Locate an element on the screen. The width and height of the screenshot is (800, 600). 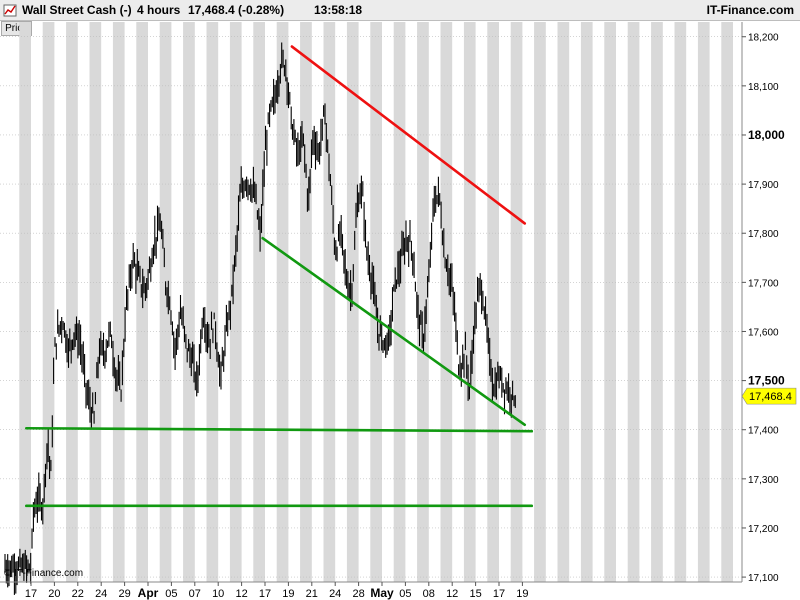
x-tick-label: Apr is located at coordinates (148, 593).